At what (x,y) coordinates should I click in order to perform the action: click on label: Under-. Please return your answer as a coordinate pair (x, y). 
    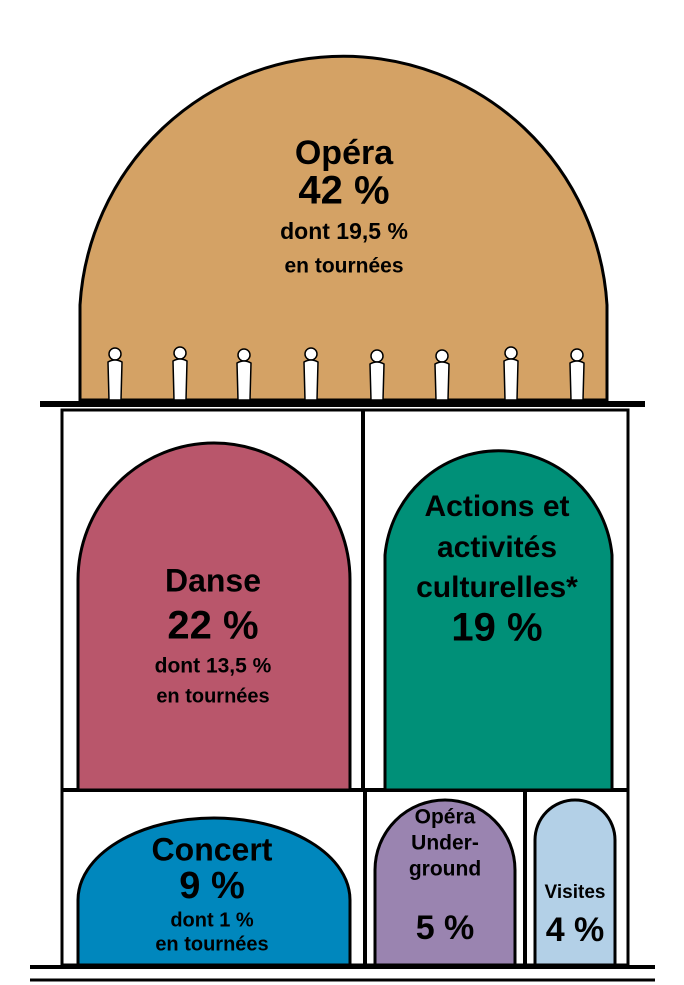
    Looking at the image, I should click on (445, 843).